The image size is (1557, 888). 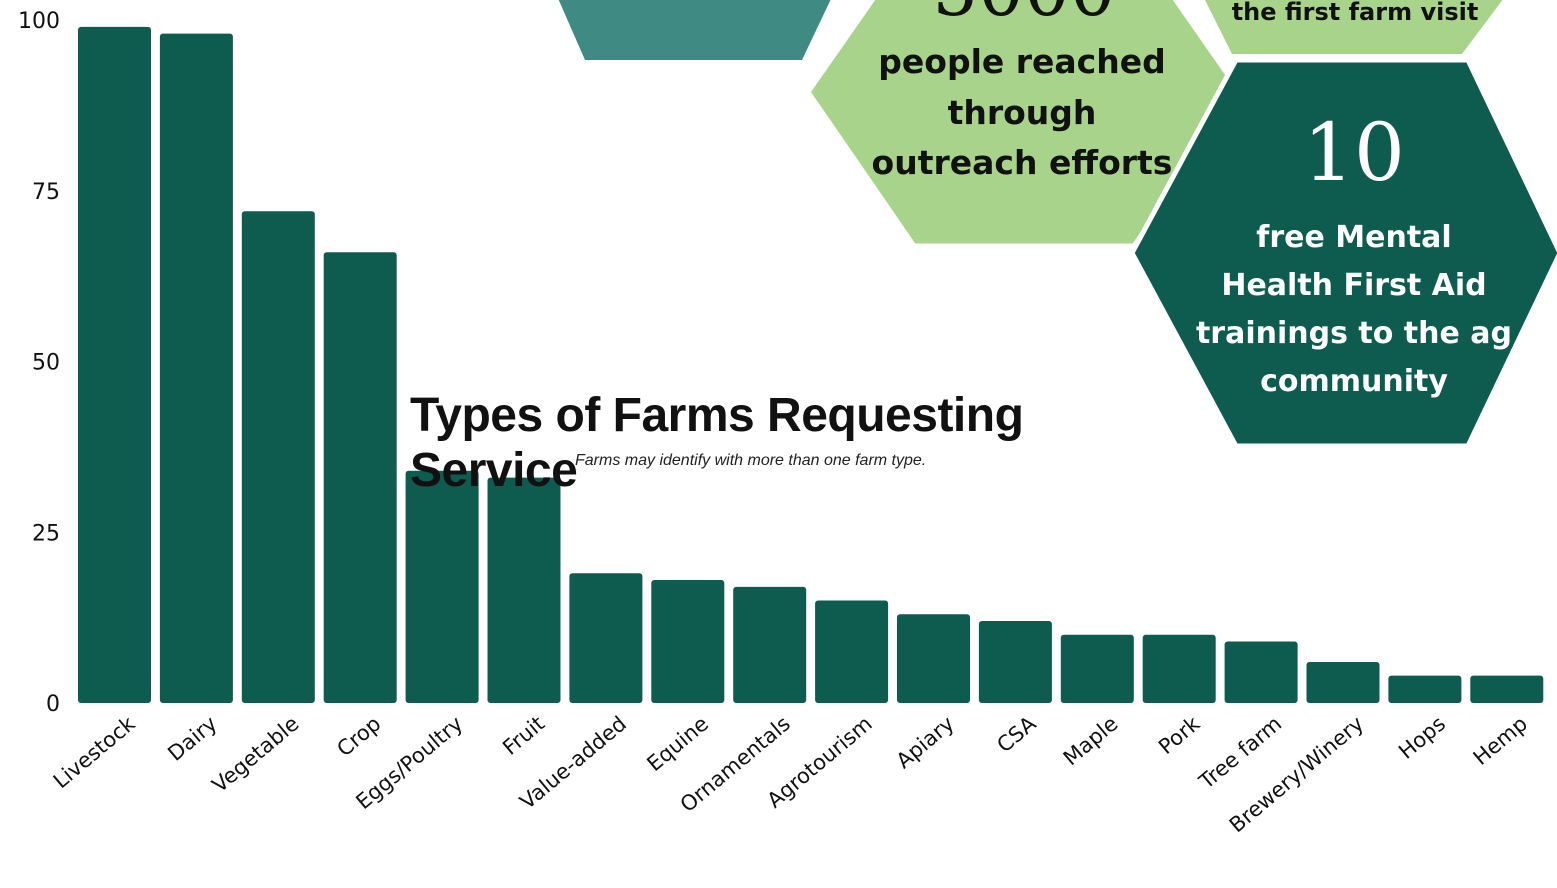 I want to click on x-tick-label: Apiary, so click(x=925, y=742).